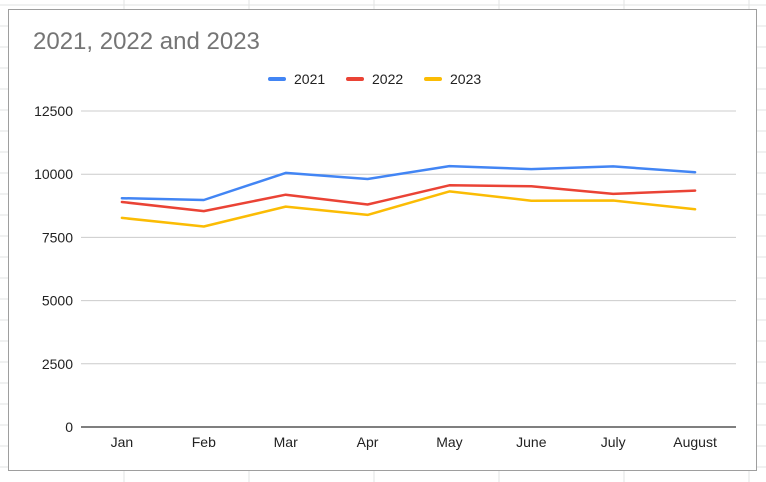 Image resolution: width=766 pixels, height=482 pixels. I want to click on x-tick-label: June, so click(531, 442).